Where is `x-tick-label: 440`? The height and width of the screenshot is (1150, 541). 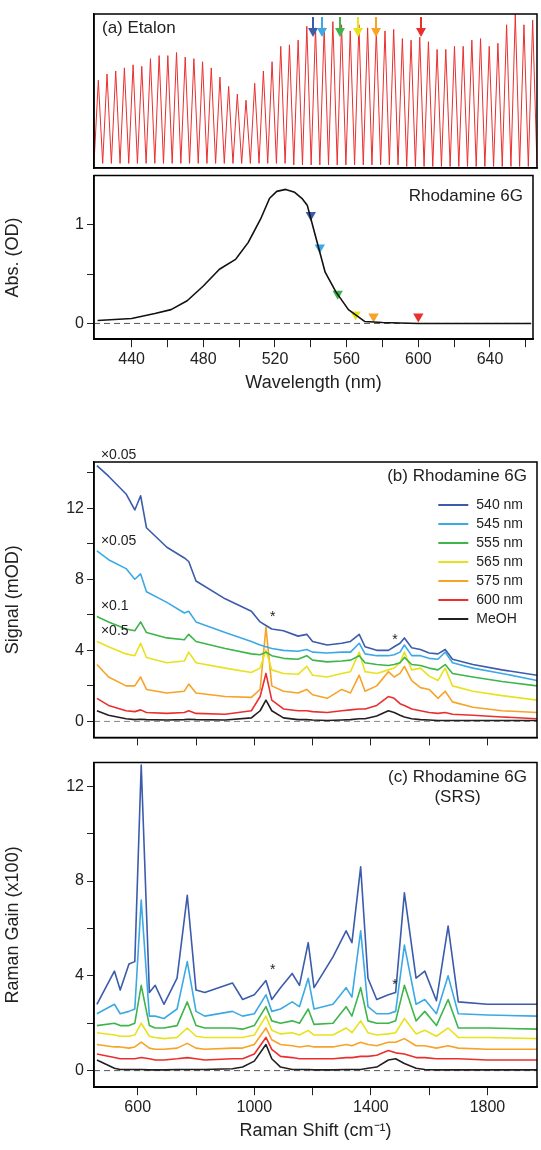 x-tick-label: 440 is located at coordinates (132, 359).